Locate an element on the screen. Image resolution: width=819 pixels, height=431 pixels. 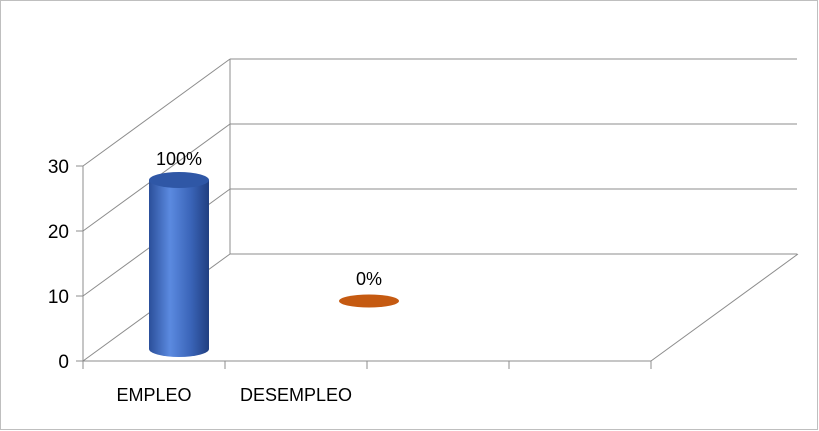
bar-top-empleo is located at coordinates (179, 180).